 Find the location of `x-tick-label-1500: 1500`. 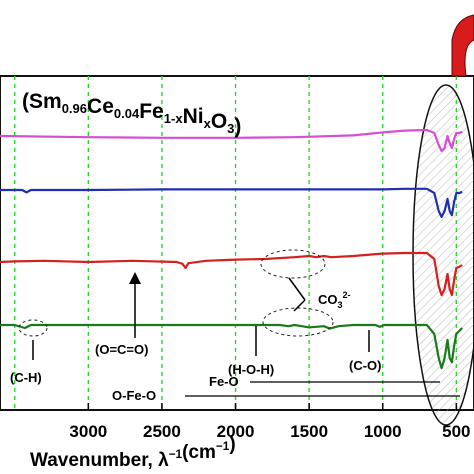

x-tick-label-1500: 1500 is located at coordinates (309, 431).